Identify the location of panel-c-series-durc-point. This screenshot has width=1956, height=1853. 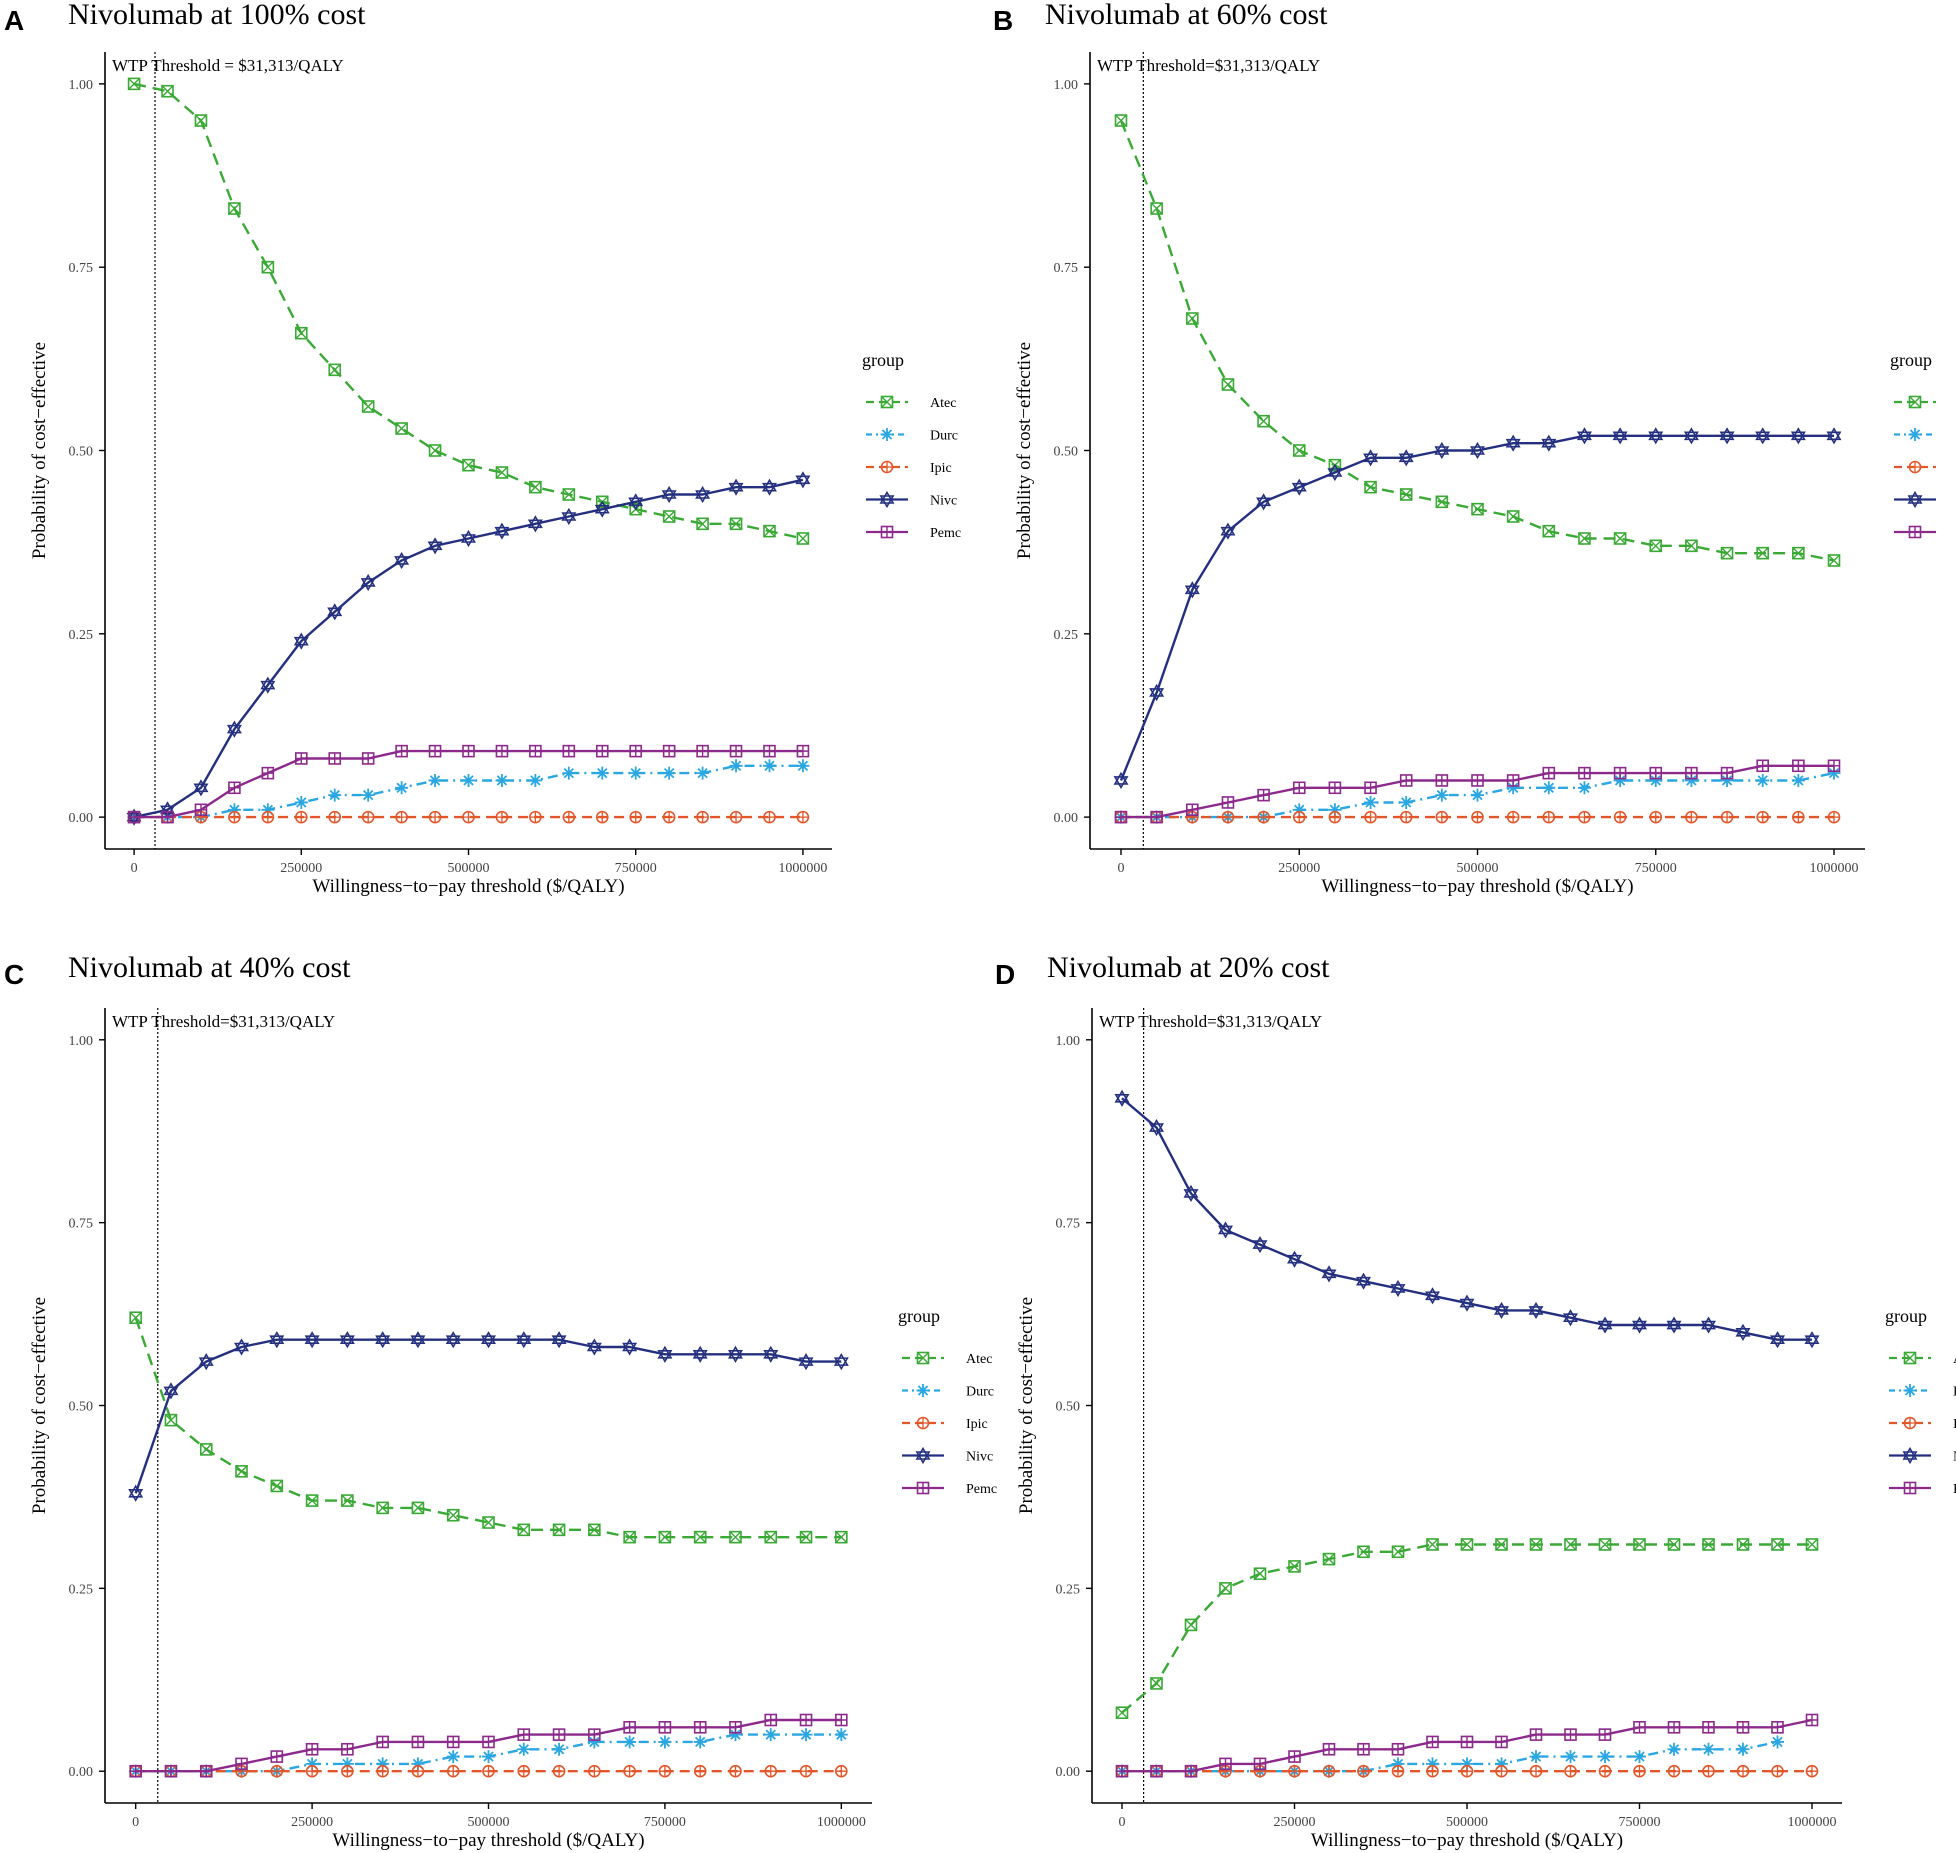
(559, 1749).